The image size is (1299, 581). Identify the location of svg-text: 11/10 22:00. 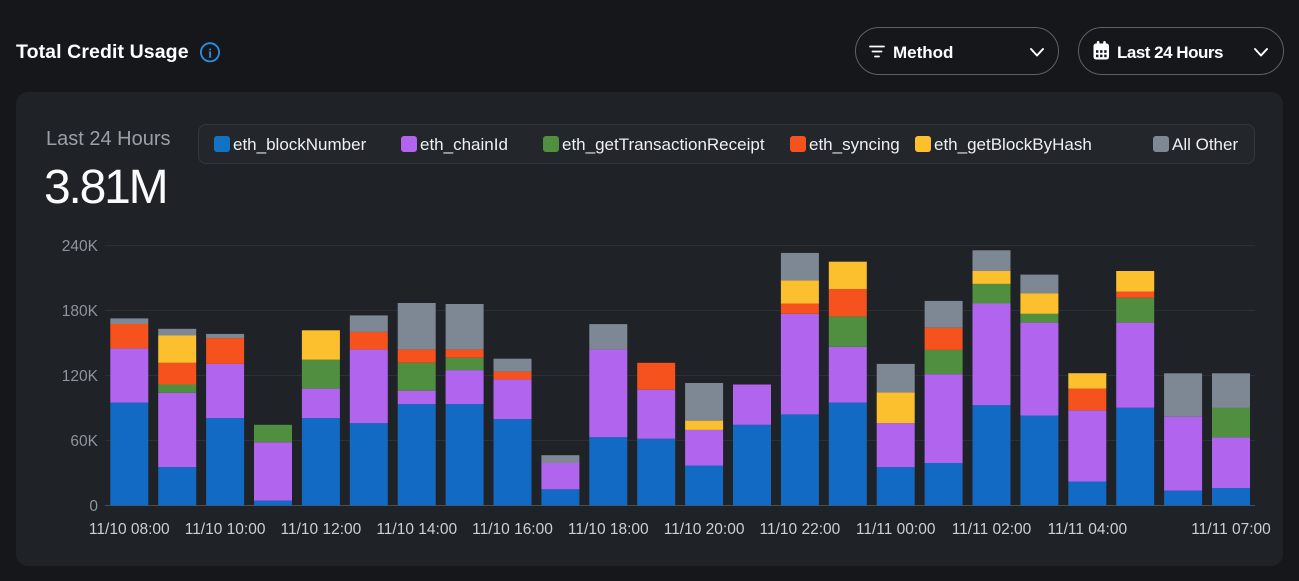
(800, 529).